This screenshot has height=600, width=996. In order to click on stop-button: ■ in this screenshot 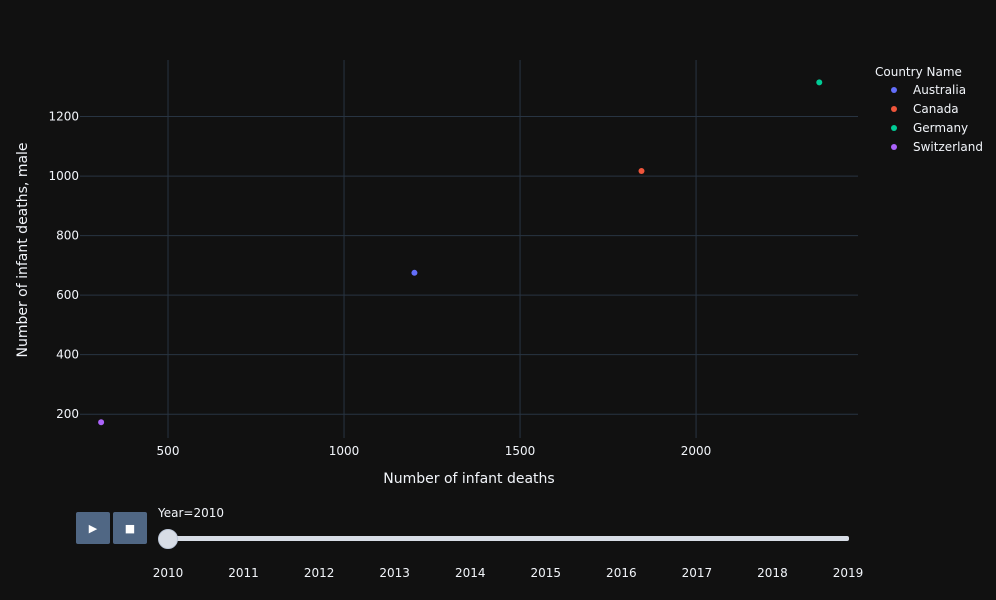, I will do `click(130, 528)`.